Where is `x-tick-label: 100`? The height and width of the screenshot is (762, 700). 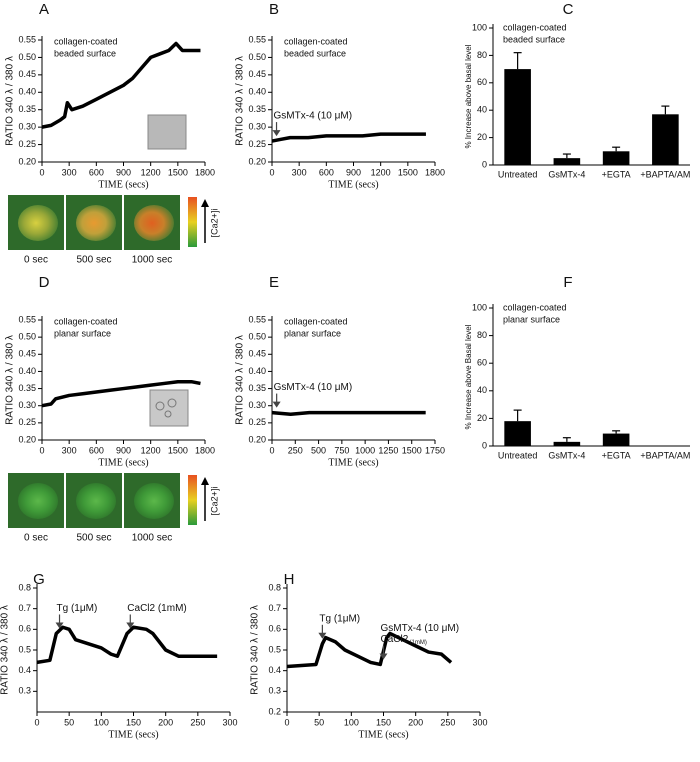 x-tick-label: 100 is located at coordinates (351, 722).